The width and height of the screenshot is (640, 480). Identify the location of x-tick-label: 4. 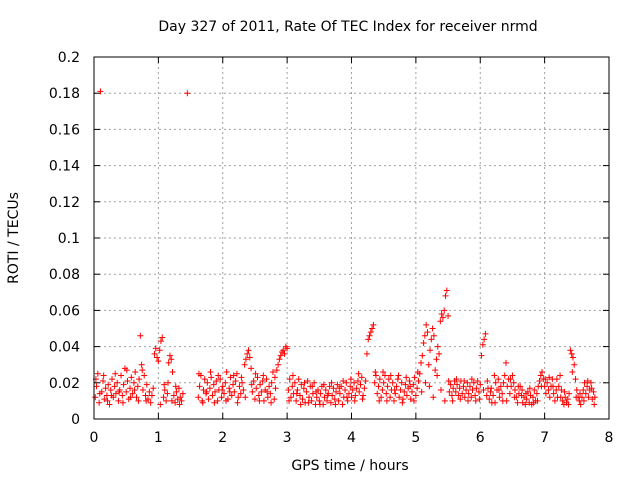
(351, 438).